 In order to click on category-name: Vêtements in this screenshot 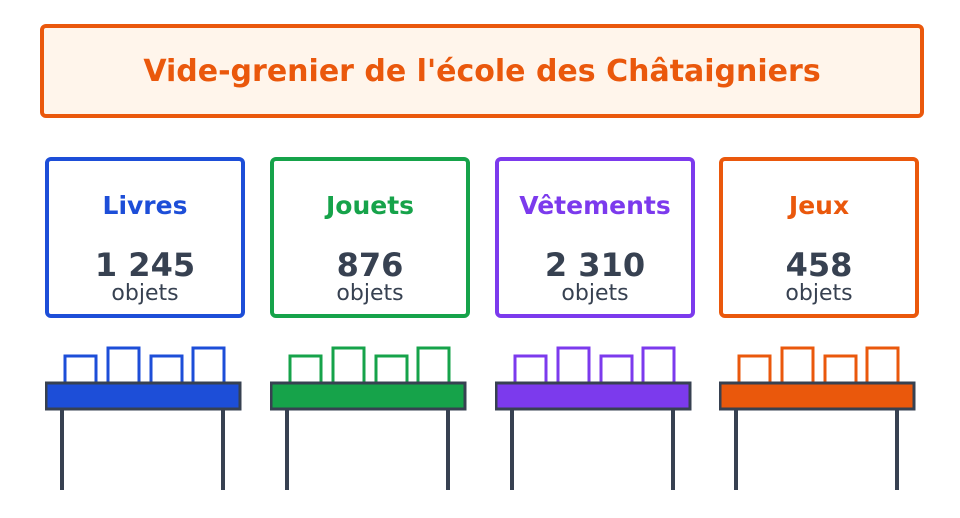, I will do `click(595, 205)`.